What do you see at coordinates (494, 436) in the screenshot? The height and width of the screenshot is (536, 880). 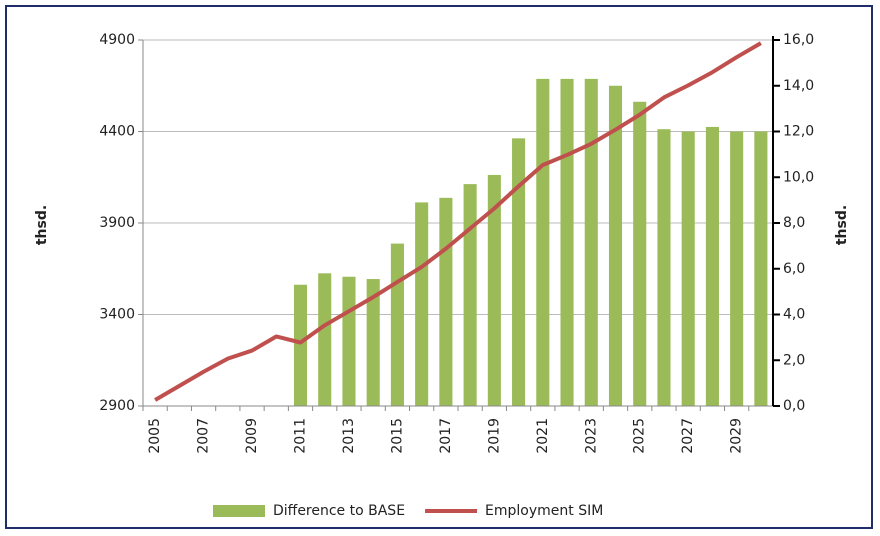 I see `x-tick-label: 2019` at bounding box center [494, 436].